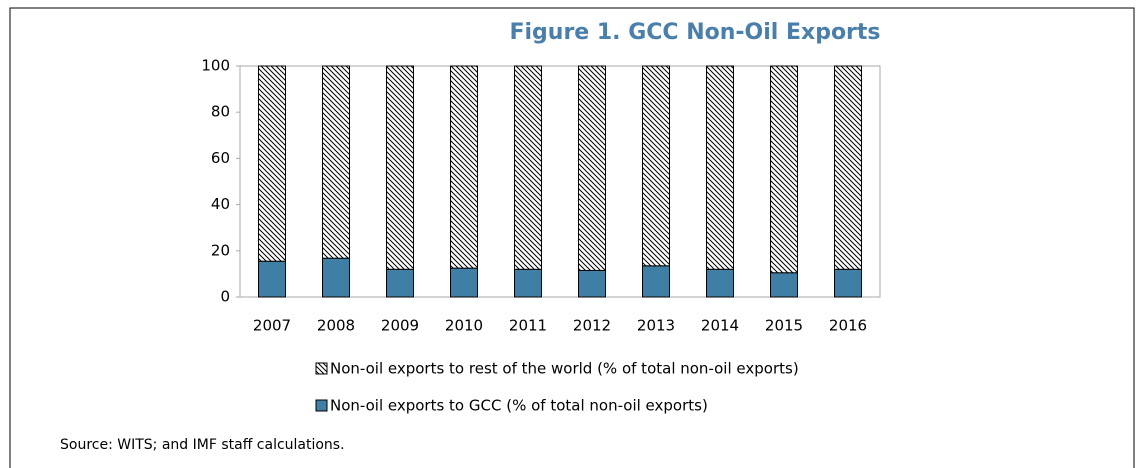 This screenshot has height=468, width=1143. What do you see at coordinates (225, 297) in the screenshot?
I see `y-tick-label: 0` at bounding box center [225, 297].